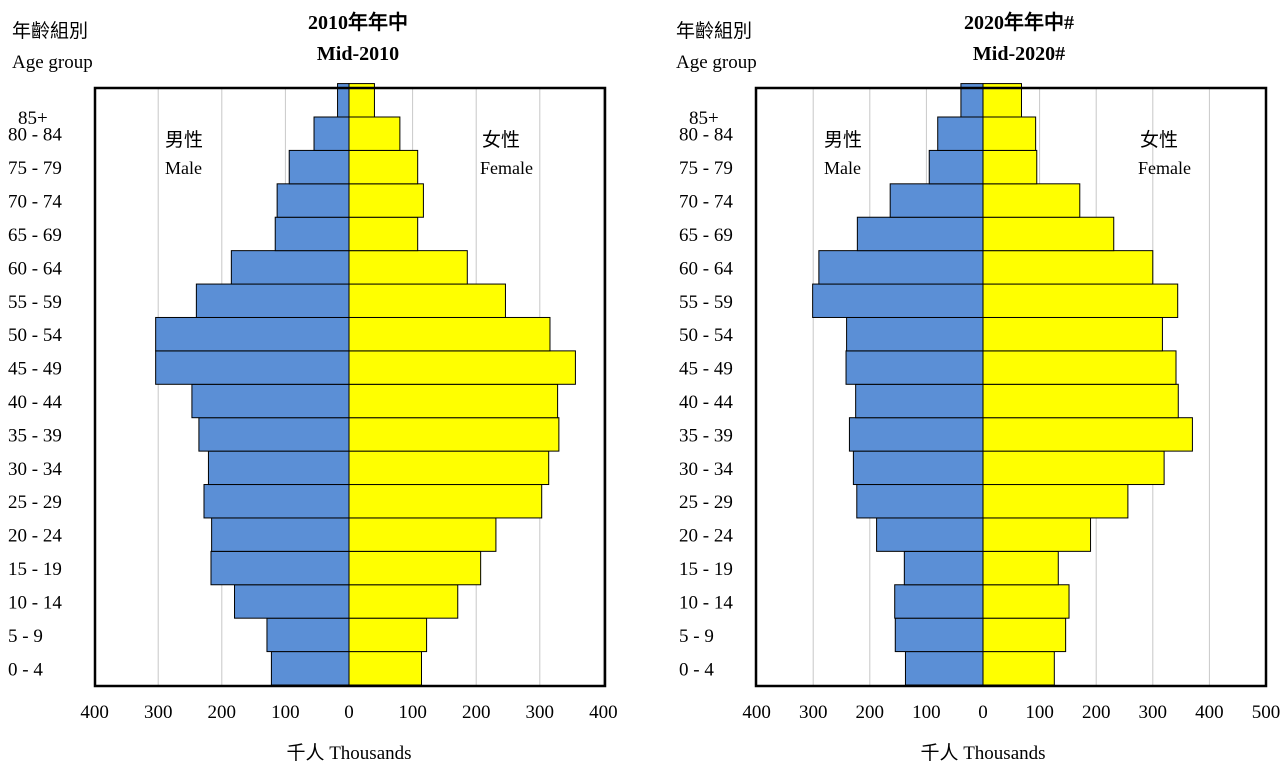 The image size is (1285, 767). Describe the element at coordinates (35, 202) in the screenshot. I see `age-group-label: 70 - 74` at that location.